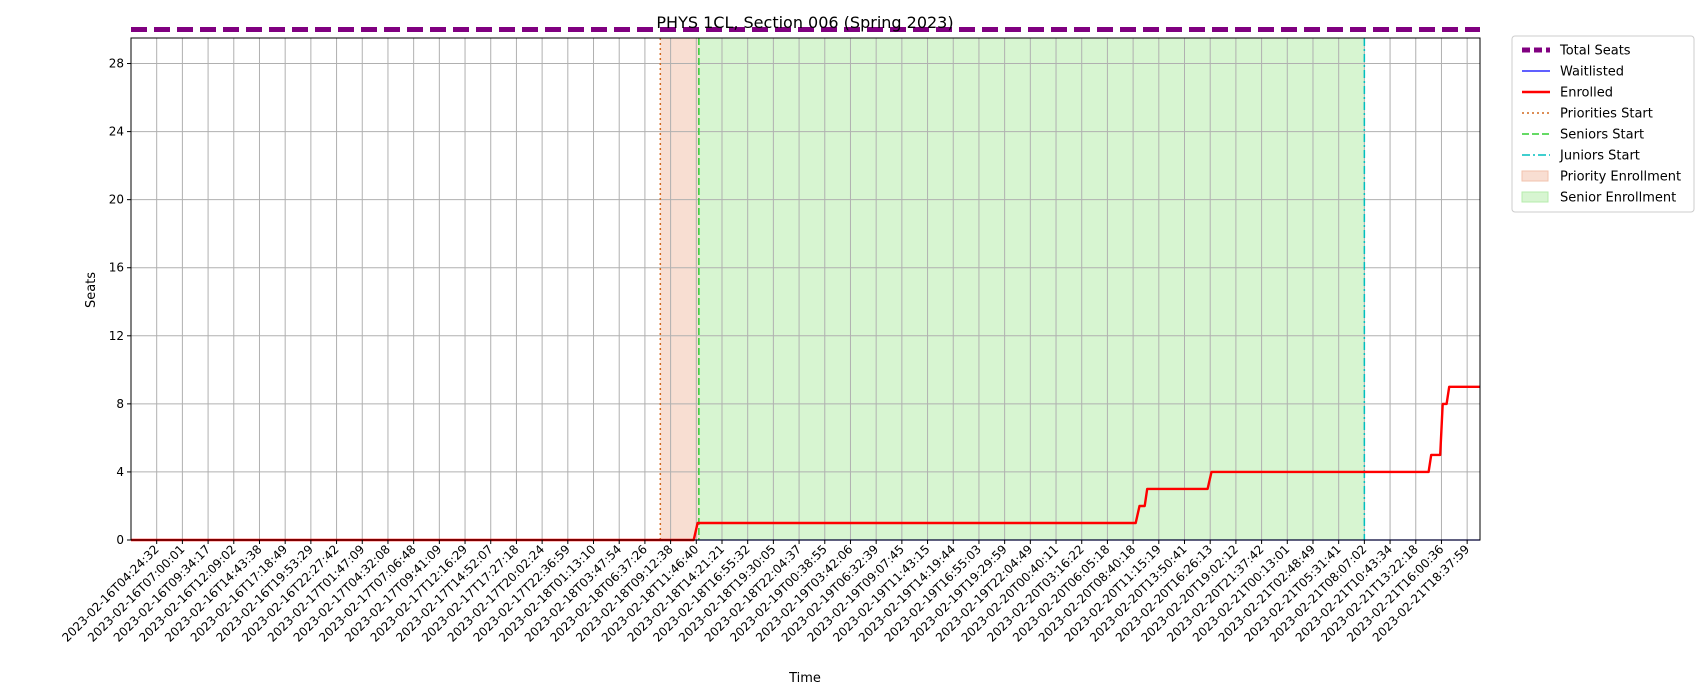 This screenshot has width=1700, height=700. I want to click on legend-label: Priority Enrollment, so click(1620, 177).